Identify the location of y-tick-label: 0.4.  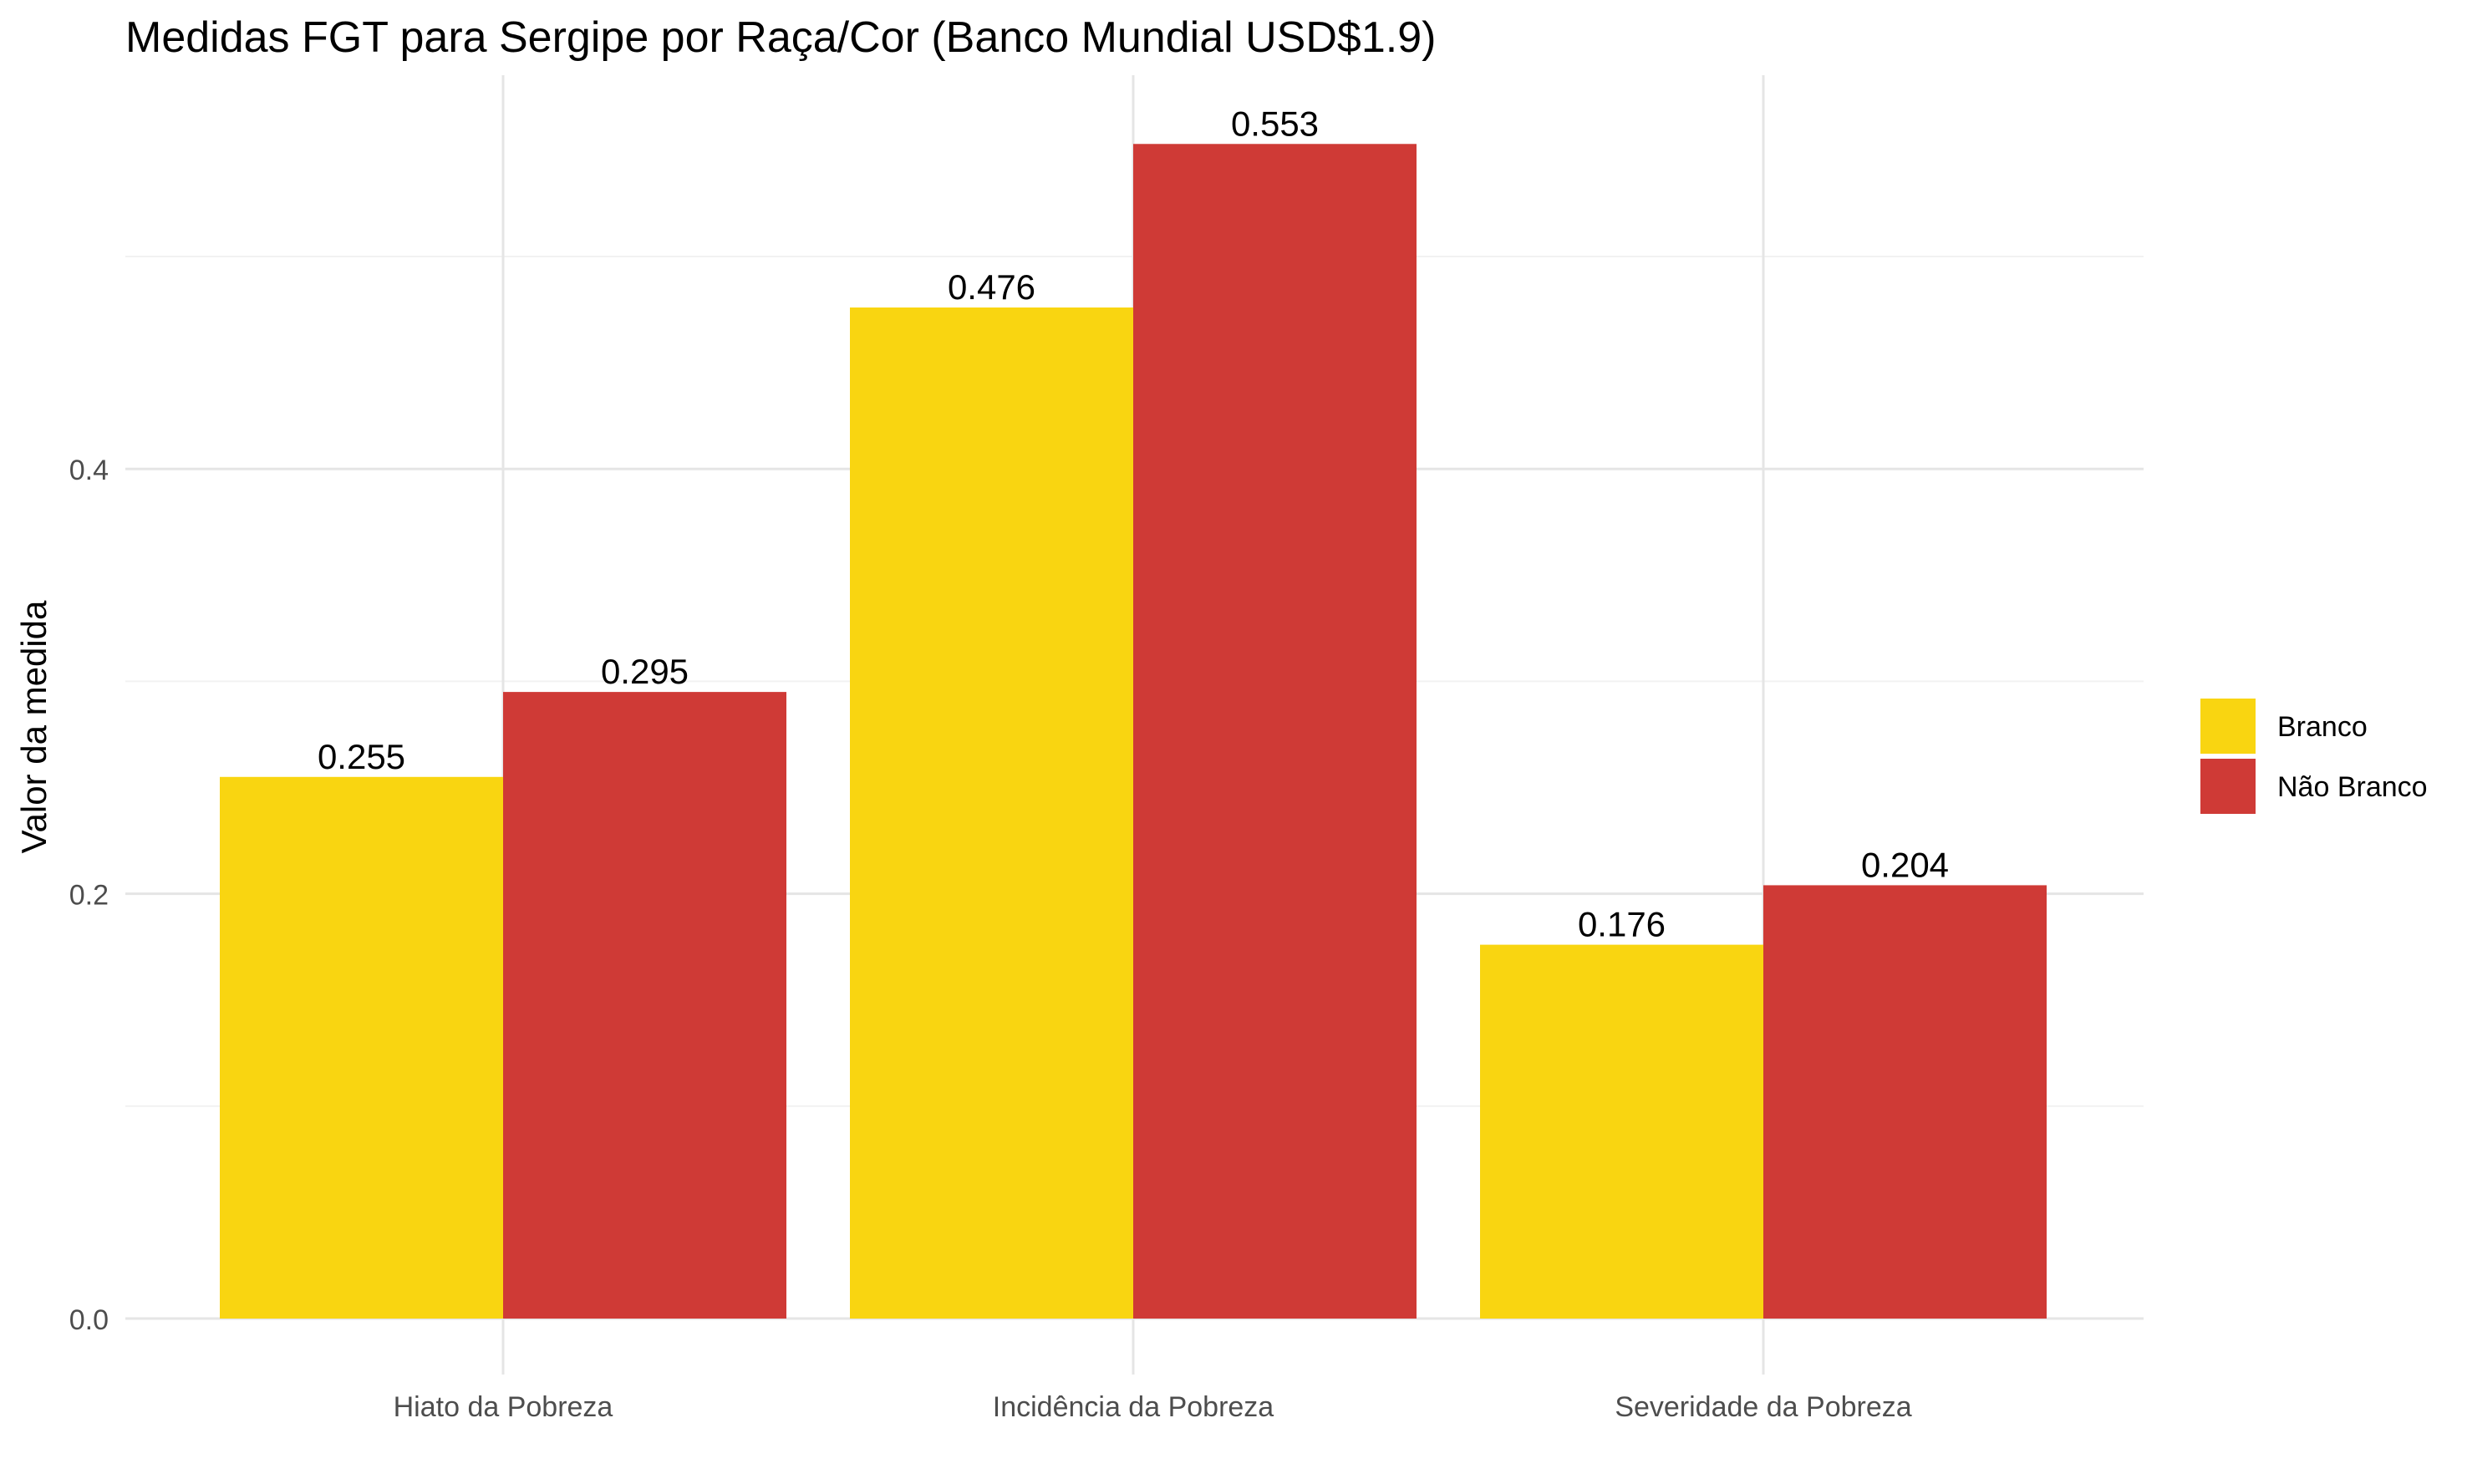
(89, 470).